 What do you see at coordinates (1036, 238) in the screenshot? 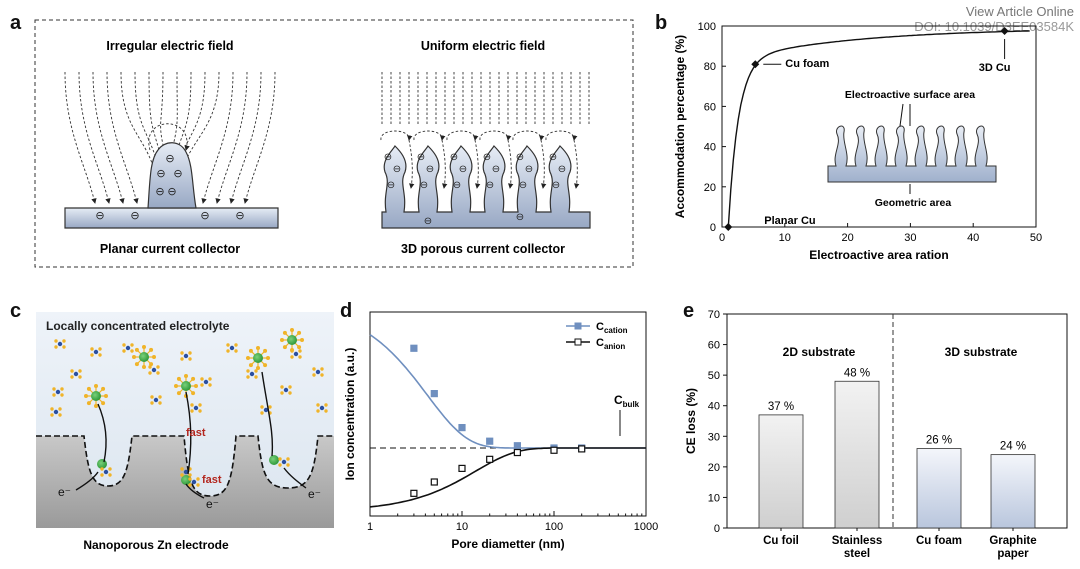
I see `x-tick-label: 50` at bounding box center [1036, 238].